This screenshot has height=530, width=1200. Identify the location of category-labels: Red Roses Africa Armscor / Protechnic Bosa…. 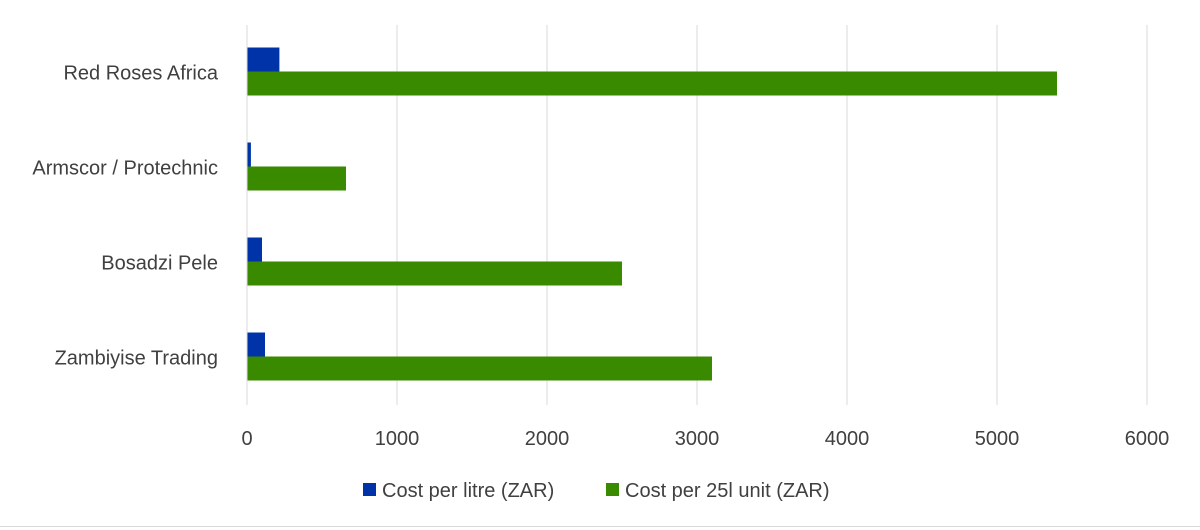
(125, 216).